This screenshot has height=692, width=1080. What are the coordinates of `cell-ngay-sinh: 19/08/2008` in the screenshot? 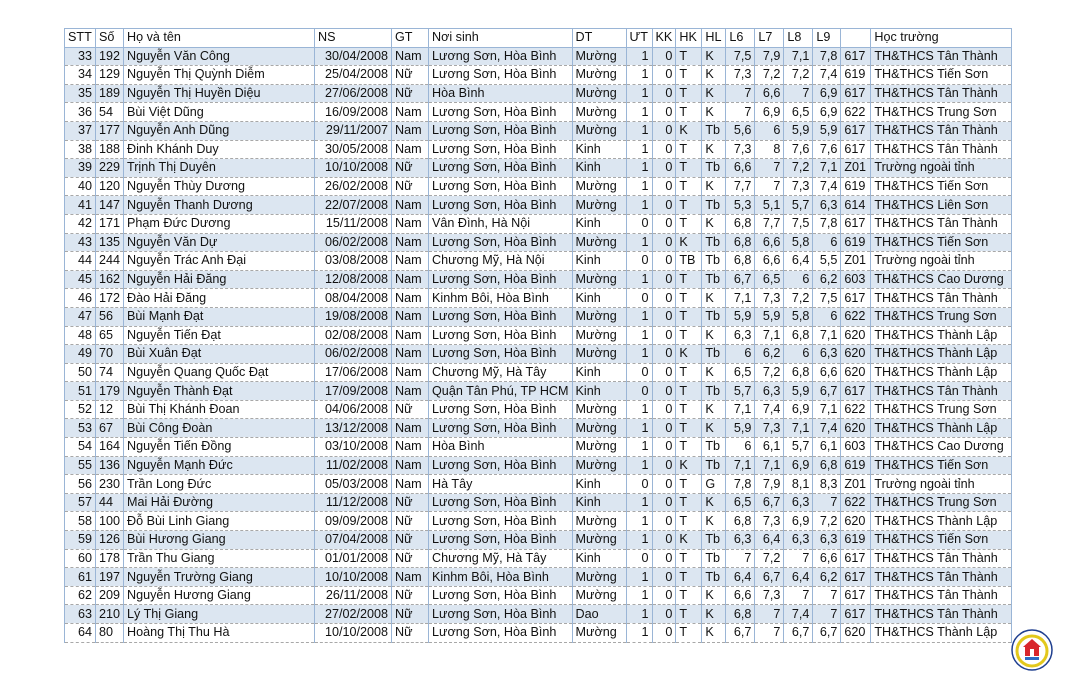 It's located at (353, 317).